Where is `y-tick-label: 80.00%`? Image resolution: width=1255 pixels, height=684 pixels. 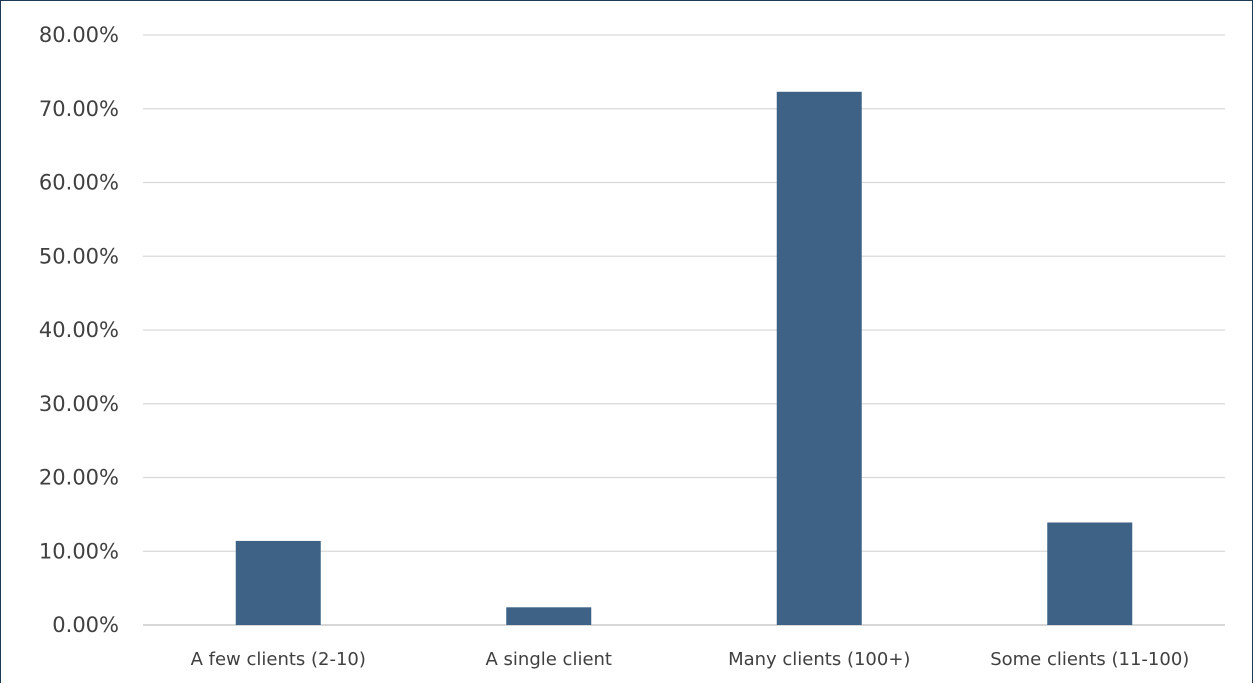 y-tick-label: 80.00% is located at coordinates (79, 35).